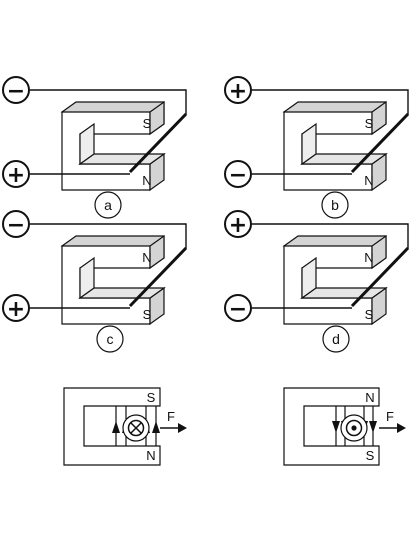 This screenshot has width=410, height=540. I want to click on current-into-page-icon, so click(136, 428).